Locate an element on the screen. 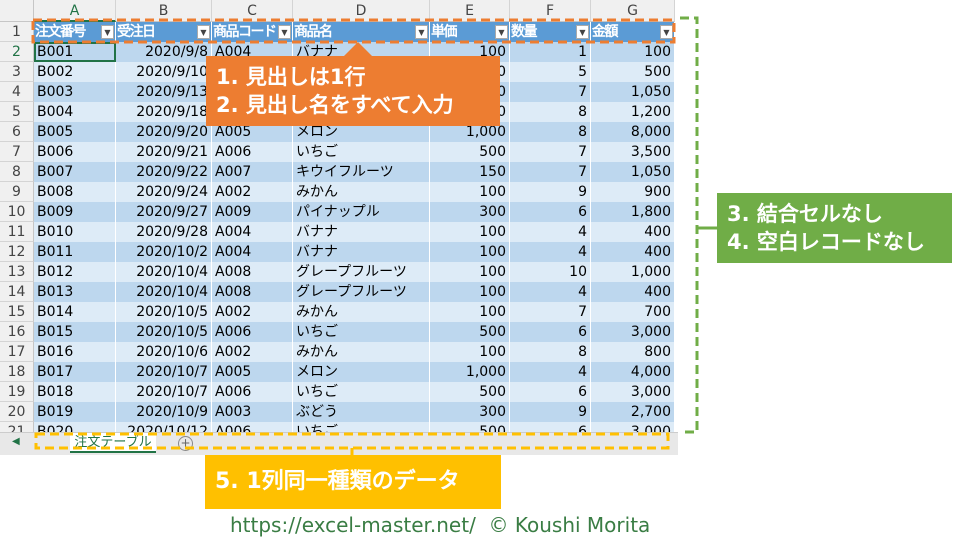  table-cell: 8 is located at coordinates (550, 132).